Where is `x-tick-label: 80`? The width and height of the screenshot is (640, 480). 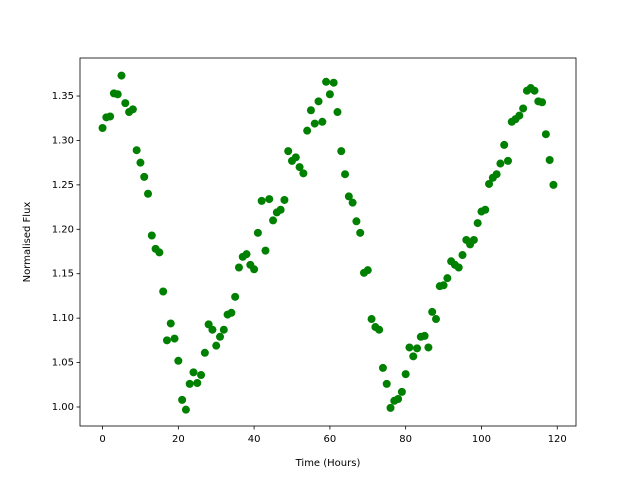 x-tick-label: 80 is located at coordinates (405, 439).